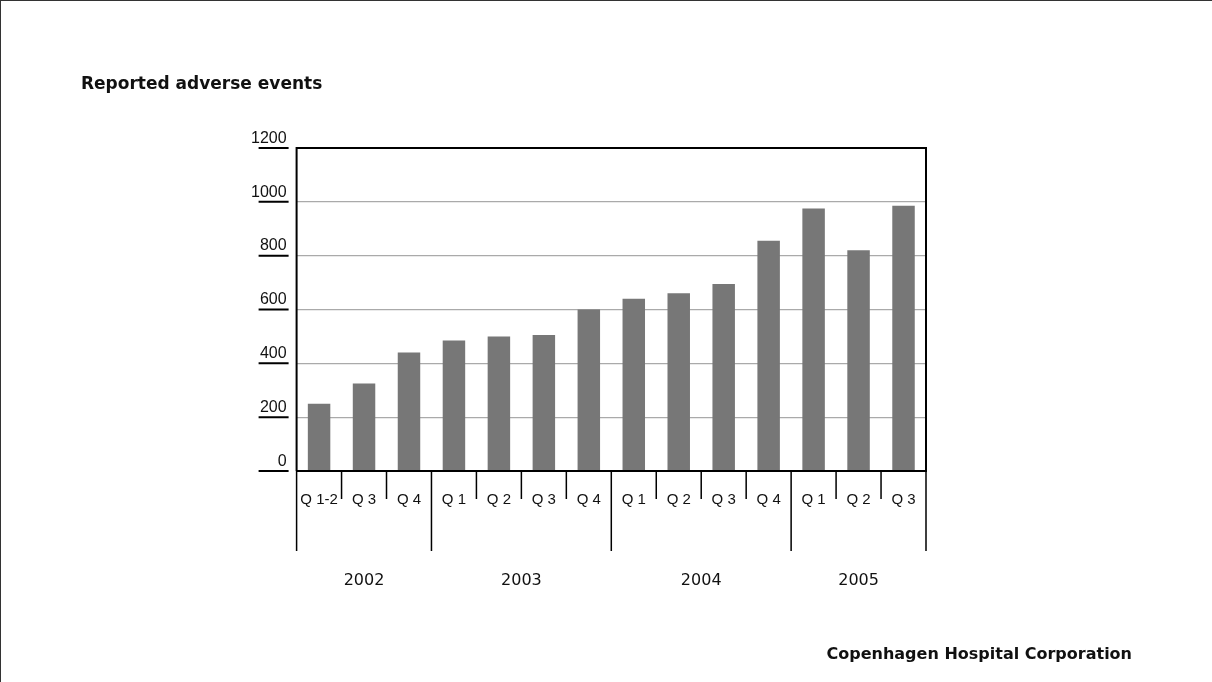 The image size is (1212, 682). What do you see at coordinates (701, 580) in the screenshot?
I see `text: 2004` at bounding box center [701, 580].